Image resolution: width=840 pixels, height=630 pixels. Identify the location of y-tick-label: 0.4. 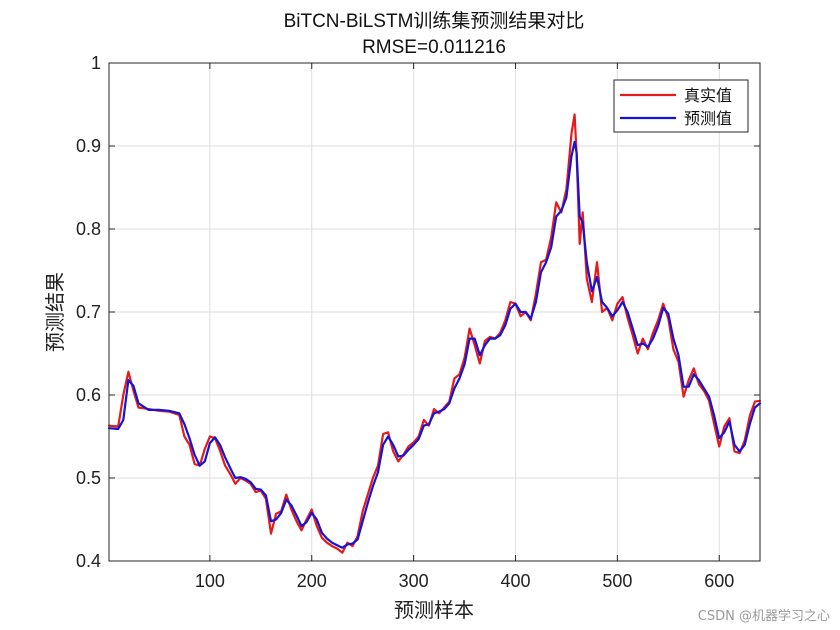
(88, 561).